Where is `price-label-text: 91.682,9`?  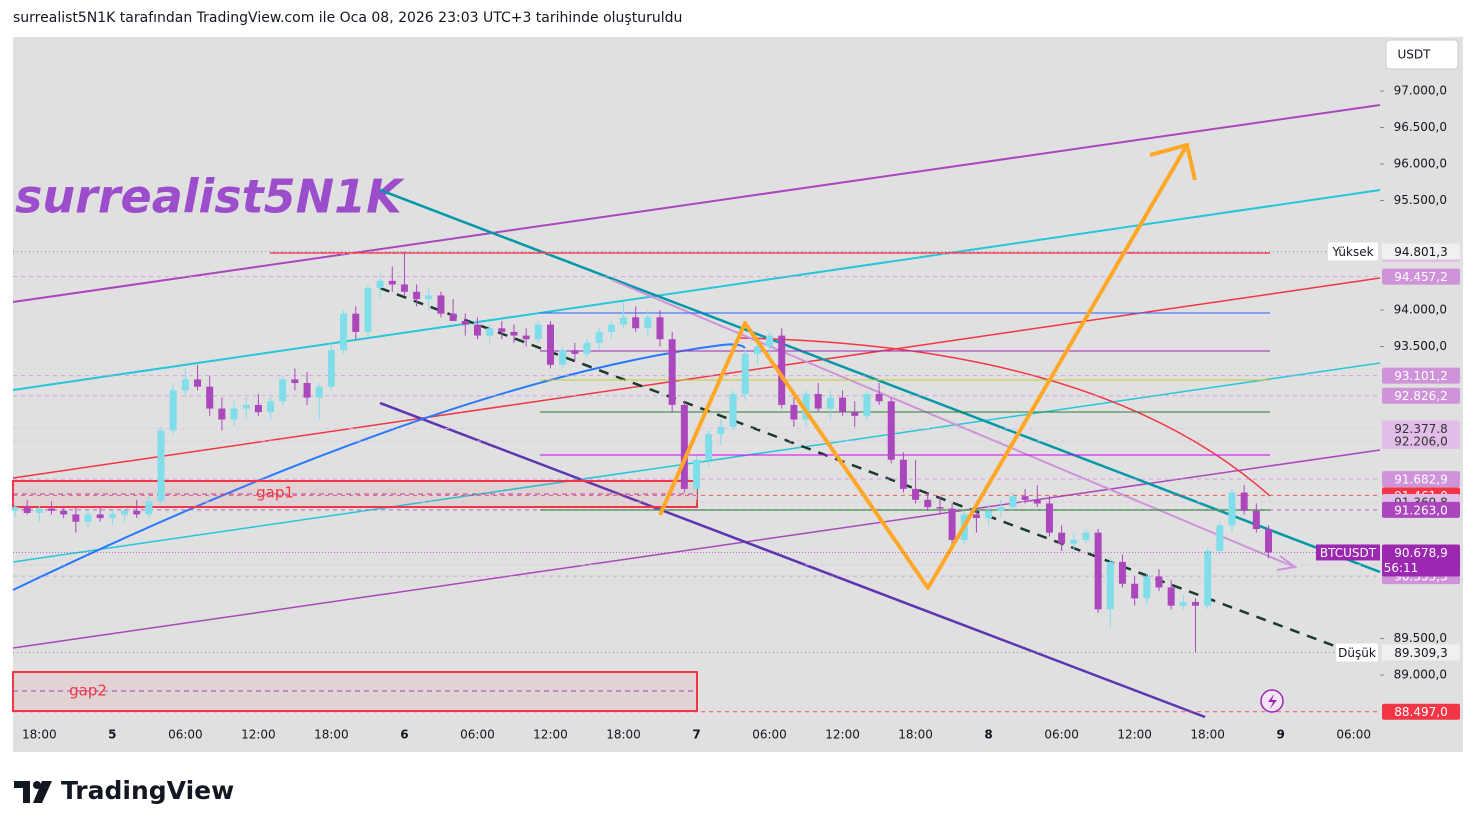 price-label-text: 91.682,9 is located at coordinates (1420, 480).